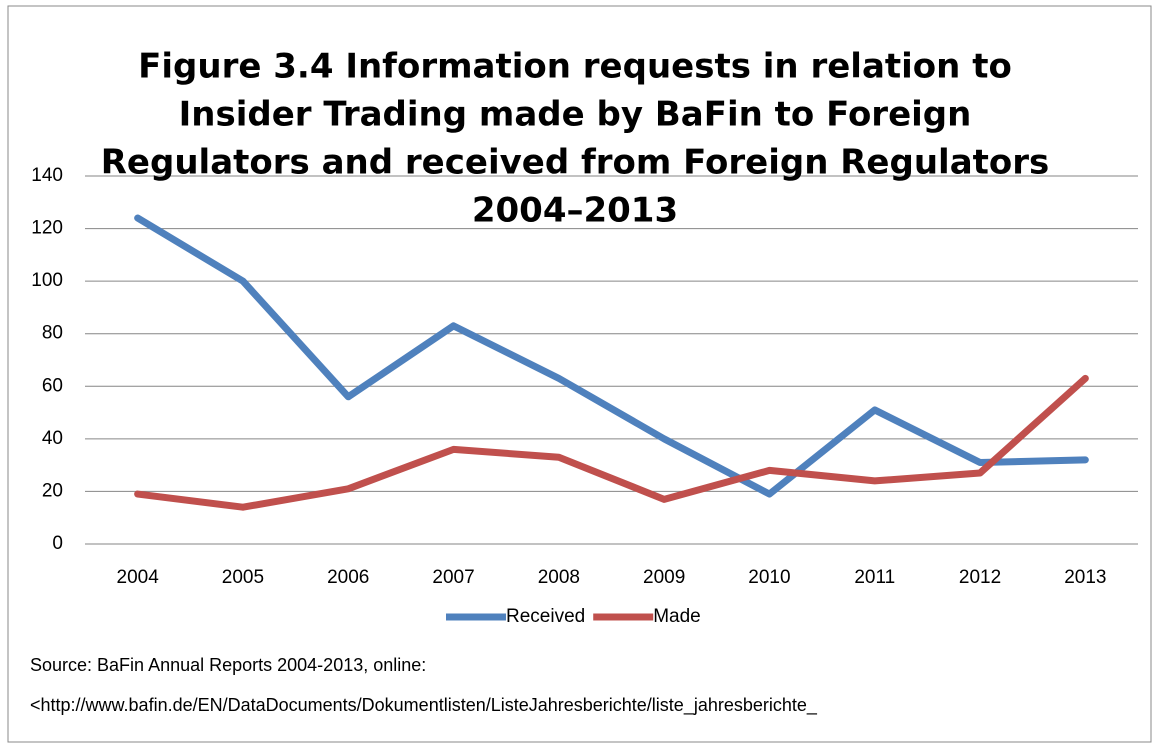  Describe the element at coordinates (52, 438) in the screenshot. I see `y-tick-label: 40` at that location.